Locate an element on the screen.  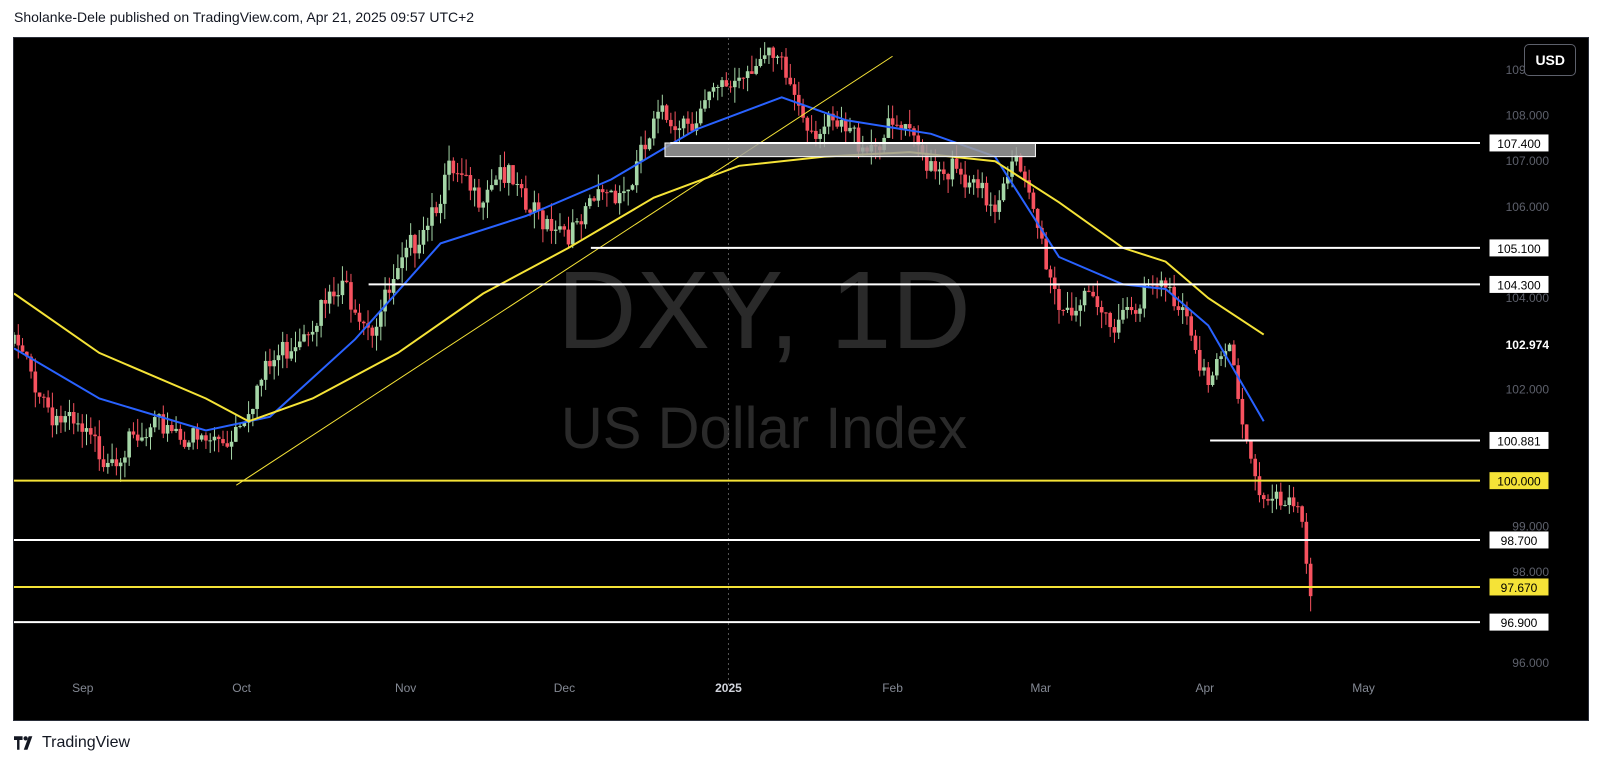
footer: TradingView is located at coordinates (72, 743).